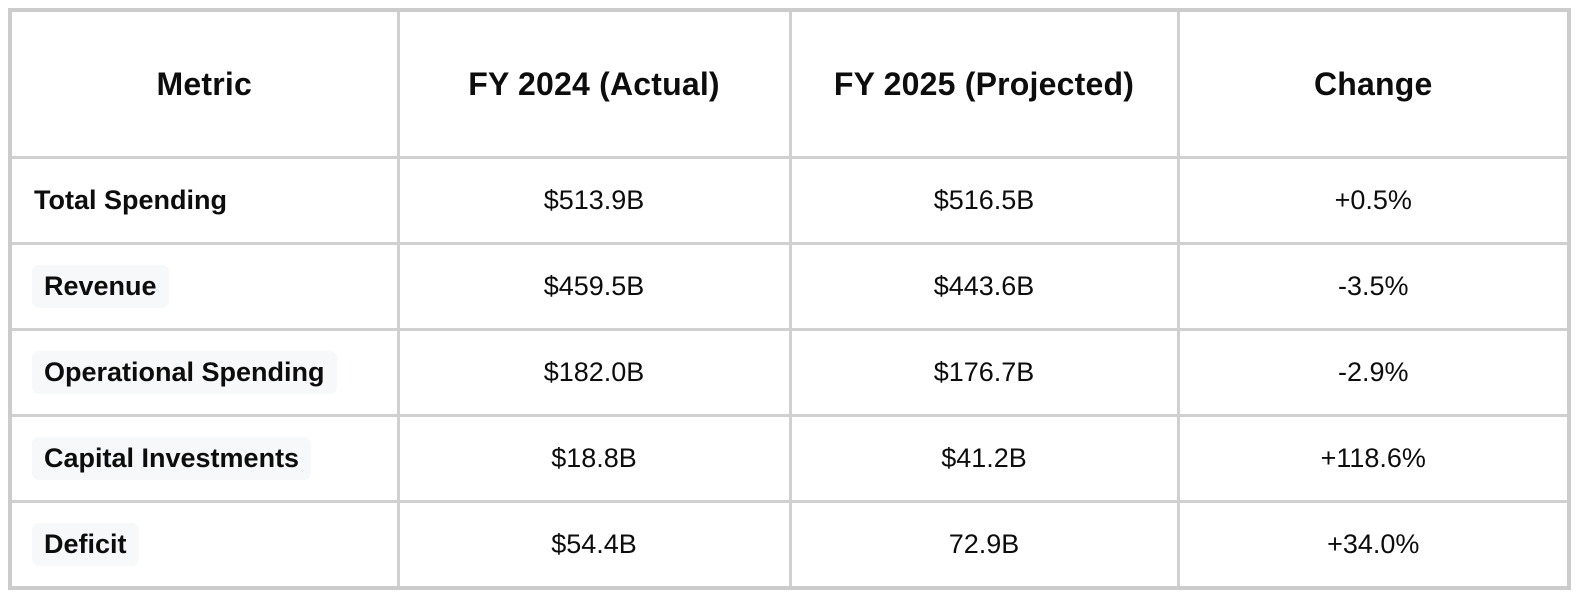 The height and width of the screenshot is (614, 1576). Describe the element at coordinates (1373, 458) in the screenshot. I see `change-value: +118.6%` at that location.